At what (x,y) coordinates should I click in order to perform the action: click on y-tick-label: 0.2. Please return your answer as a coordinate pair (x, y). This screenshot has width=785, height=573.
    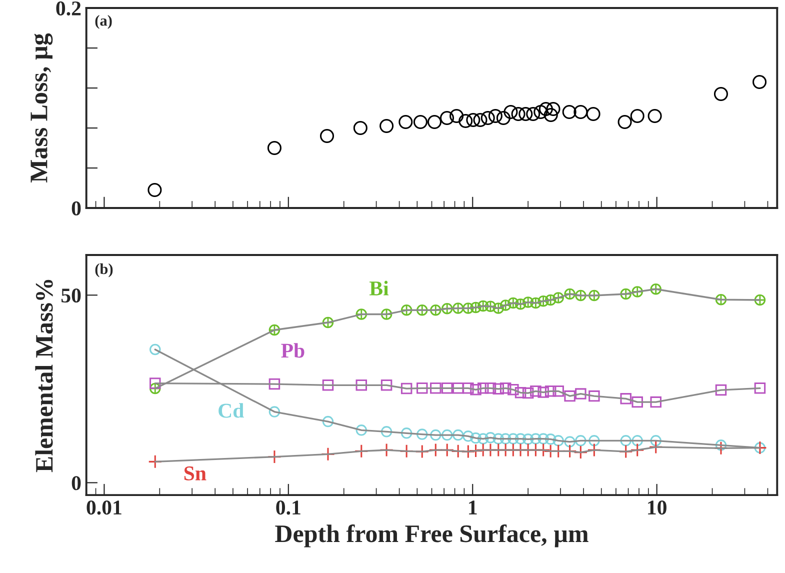
    Looking at the image, I should click on (68, 8).